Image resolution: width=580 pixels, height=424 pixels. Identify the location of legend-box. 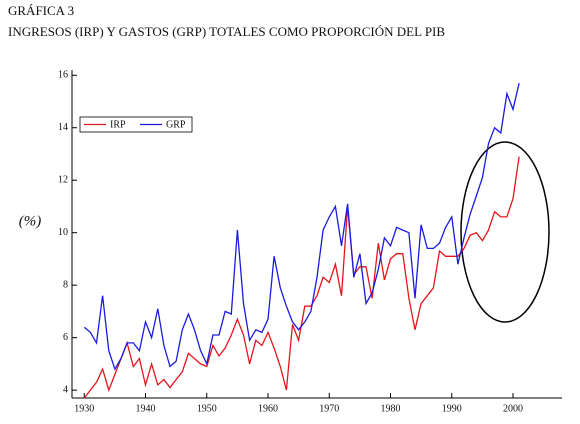
(136, 124).